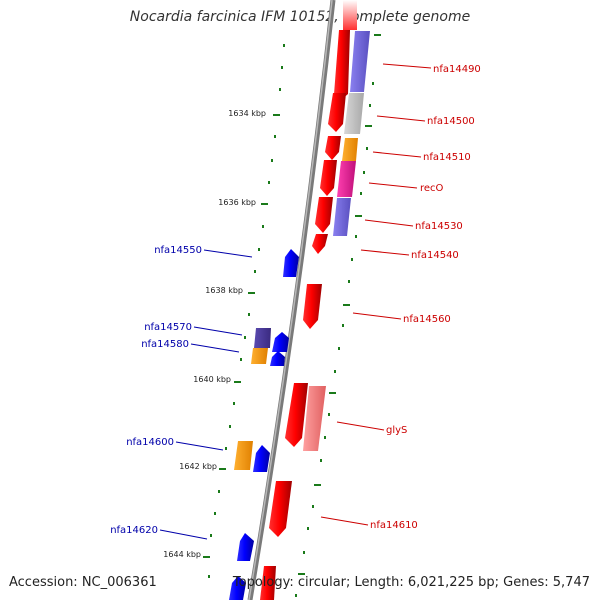  I want to click on cog-nfa14510, so click(350, 149).